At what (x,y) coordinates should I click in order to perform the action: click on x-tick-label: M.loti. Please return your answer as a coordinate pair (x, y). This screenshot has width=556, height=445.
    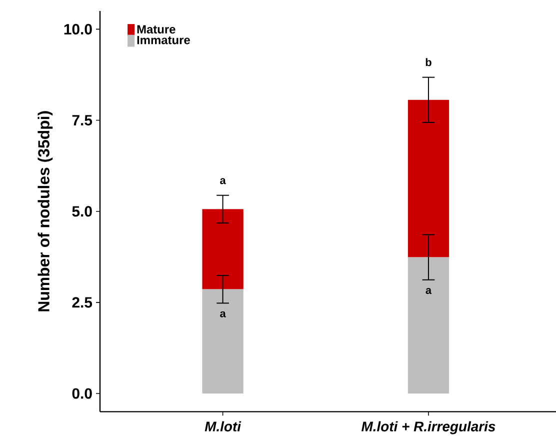
    Looking at the image, I should click on (223, 426).